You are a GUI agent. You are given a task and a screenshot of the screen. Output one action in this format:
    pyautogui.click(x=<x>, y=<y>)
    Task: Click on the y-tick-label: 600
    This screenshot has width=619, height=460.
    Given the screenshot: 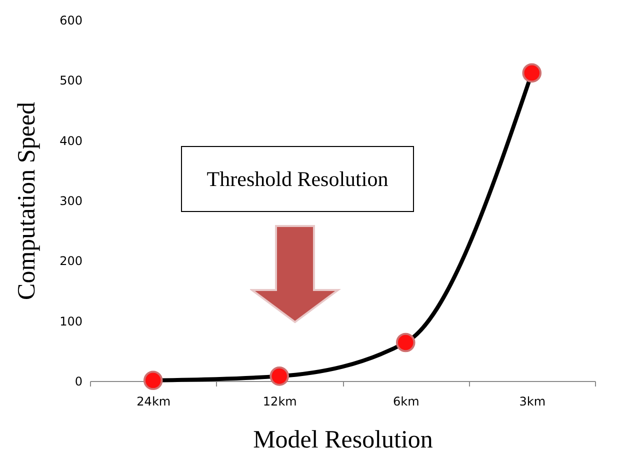 What is the action you would take?
    pyautogui.click(x=71, y=21)
    